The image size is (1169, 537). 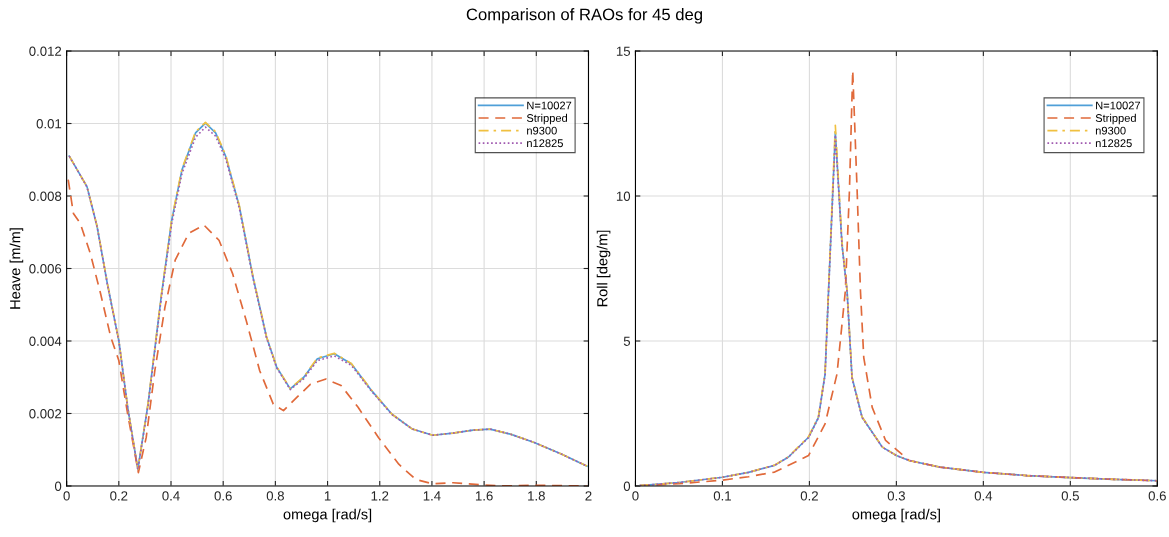 I want to click on x-tick-label: 1.2, so click(x=380, y=496).